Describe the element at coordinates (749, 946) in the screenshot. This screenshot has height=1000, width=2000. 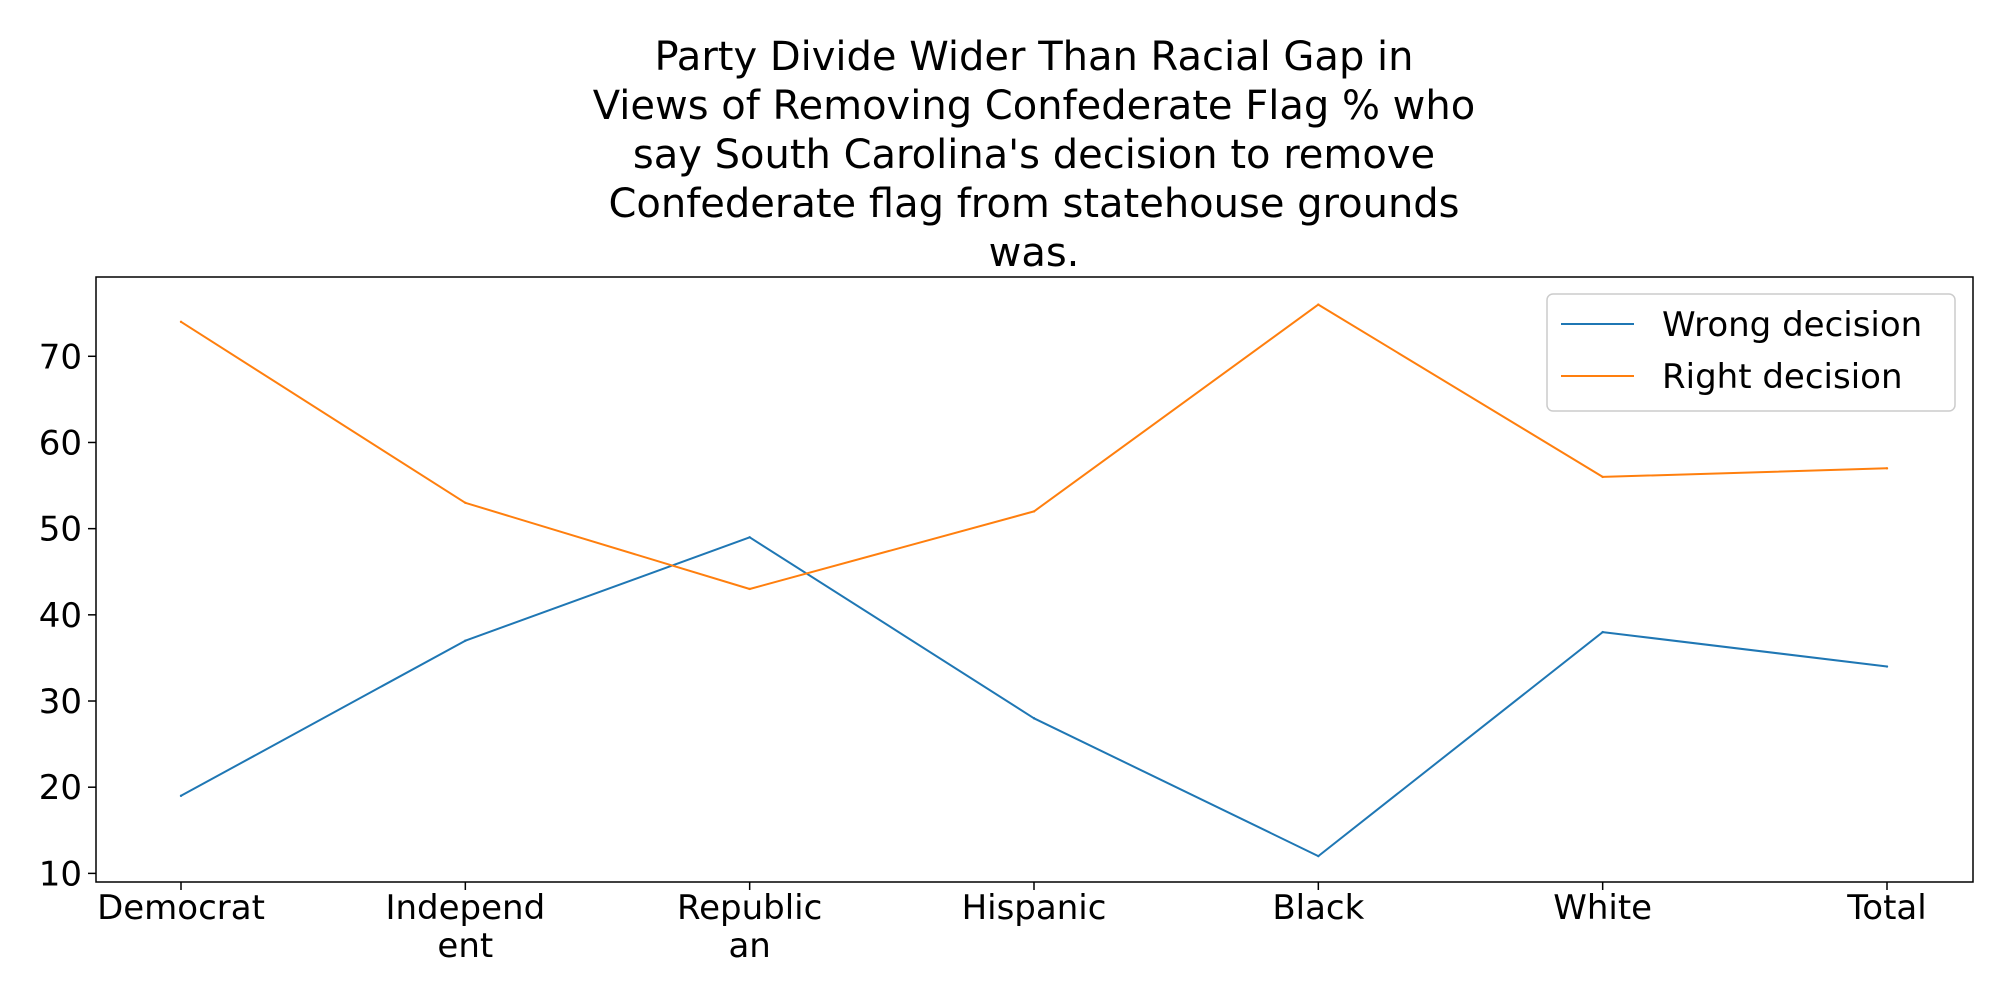
I see `x-tick-label: an` at that location.